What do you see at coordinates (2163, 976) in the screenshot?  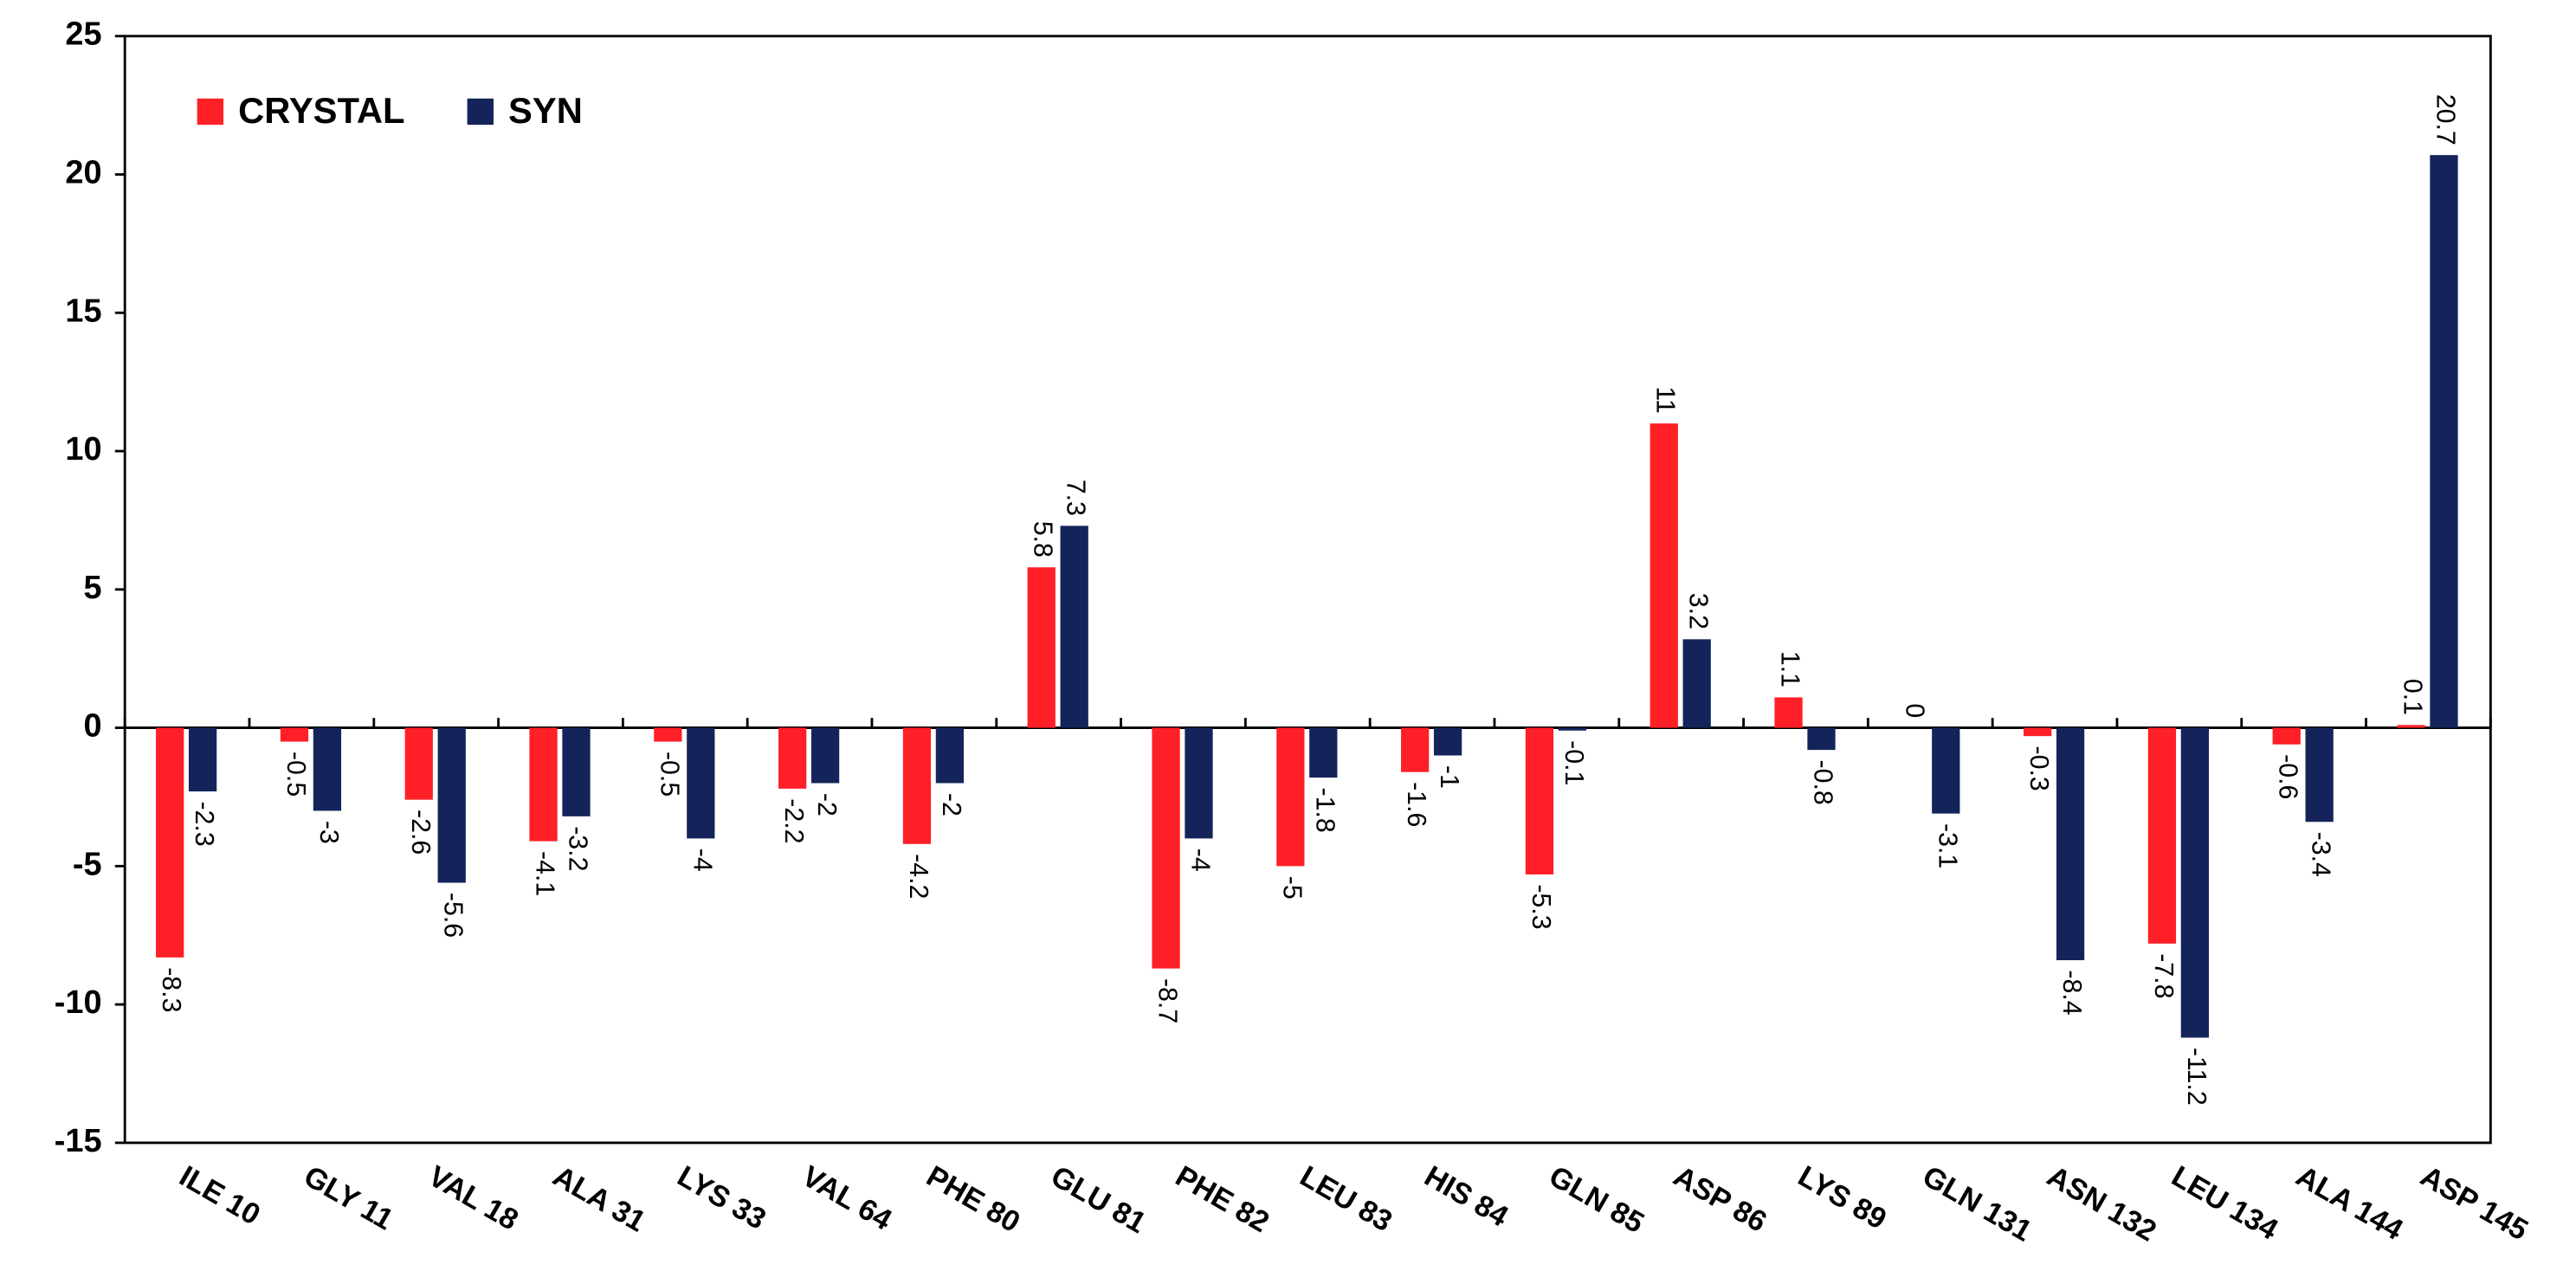 I see `data-label: -7.8` at bounding box center [2163, 976].